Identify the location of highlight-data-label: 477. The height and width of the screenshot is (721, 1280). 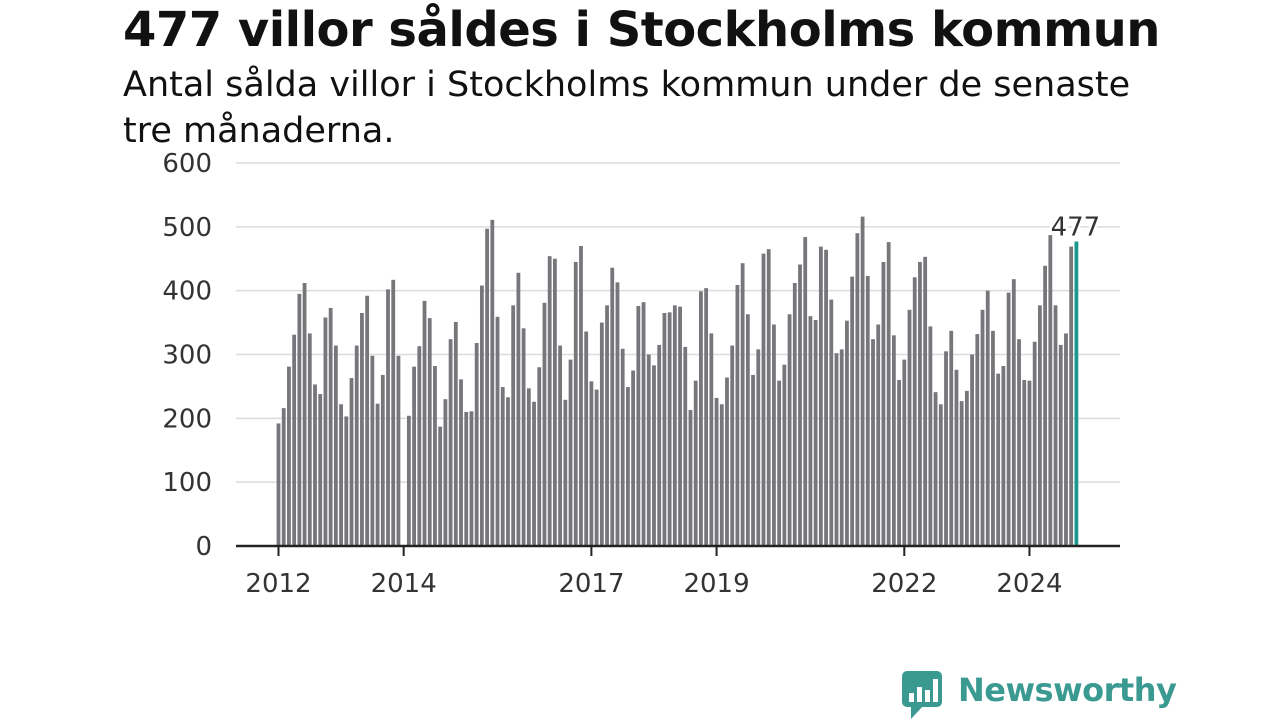
(1076, 228).